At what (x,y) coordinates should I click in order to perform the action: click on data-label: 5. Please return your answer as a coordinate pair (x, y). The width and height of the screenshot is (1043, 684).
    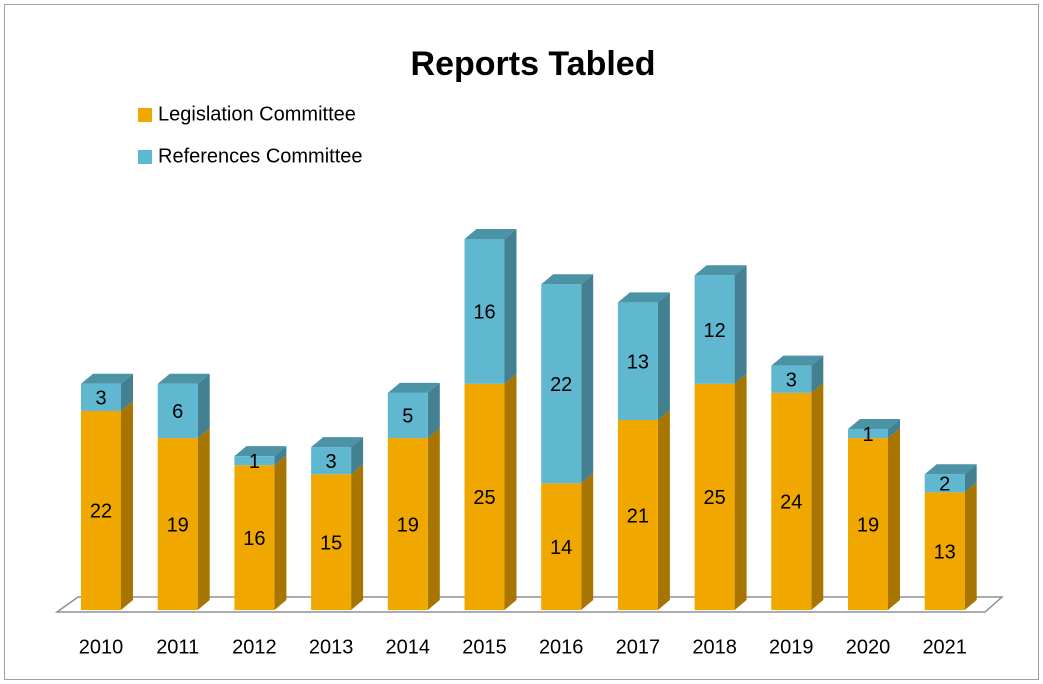
    Looking at the image, I should click on (407, 417).